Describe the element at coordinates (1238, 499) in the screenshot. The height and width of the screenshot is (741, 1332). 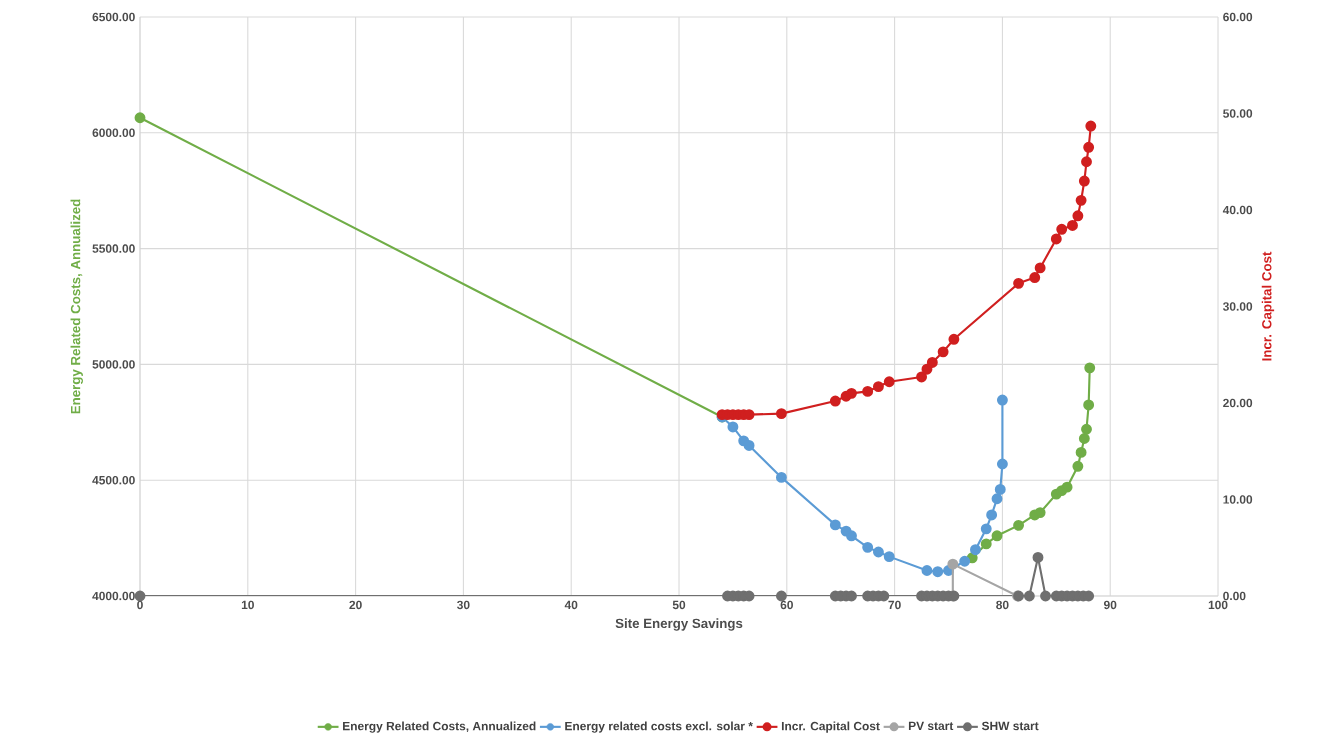
I see `y2-tick-label: 10.00` at that location.